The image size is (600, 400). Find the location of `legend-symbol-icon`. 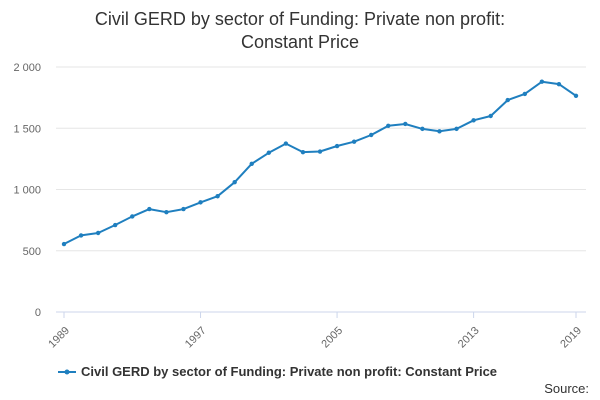

legend-symbol-icon is located at coordinates (67, 371).